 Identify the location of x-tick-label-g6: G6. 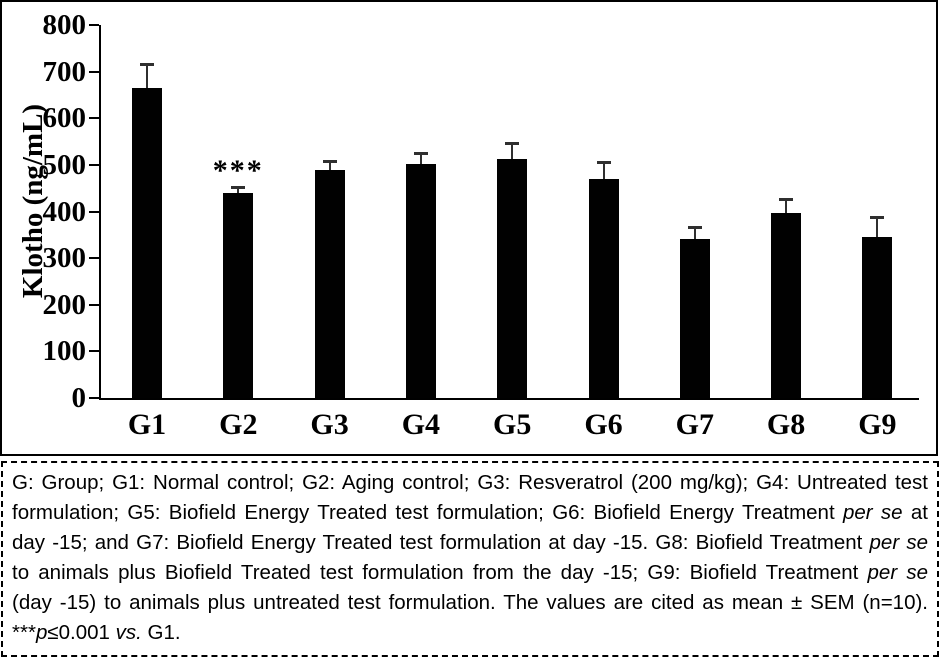
(603, 424).